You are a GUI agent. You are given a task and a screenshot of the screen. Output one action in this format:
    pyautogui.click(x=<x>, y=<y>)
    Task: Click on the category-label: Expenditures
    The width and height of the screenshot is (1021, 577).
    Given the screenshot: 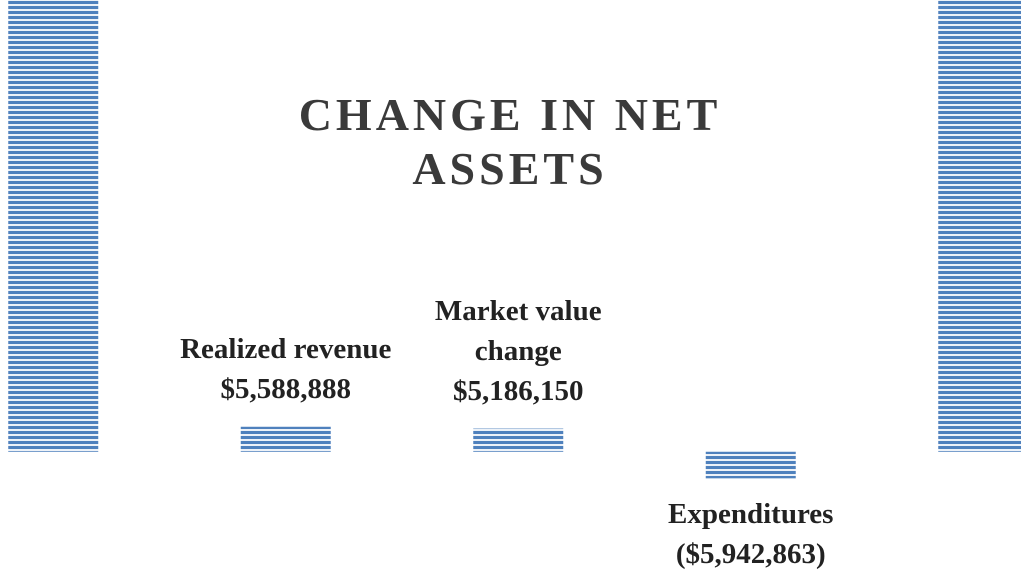 What is the action you would take?
    pyautogui.click(x=751, y=514)
    